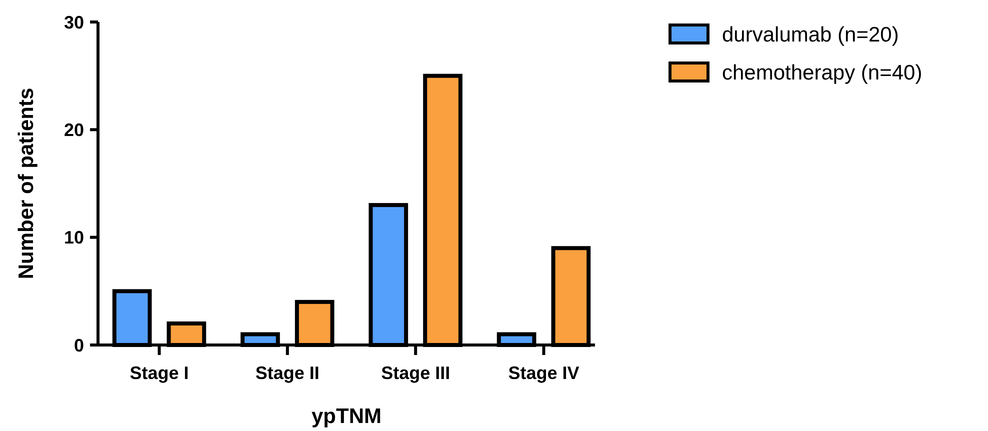  I want to click on y-tick-label: 20, so click(74, 130).